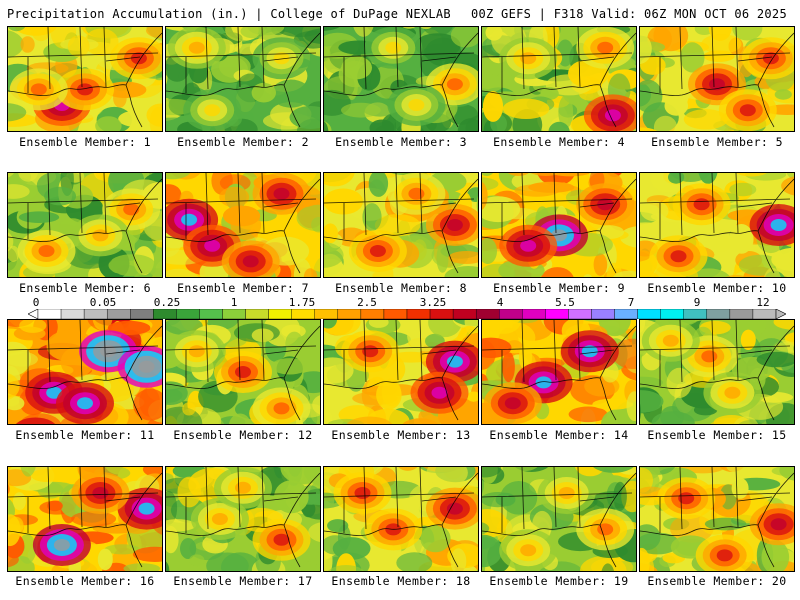 Image resolution: width=800 pixels, height=600 pixels. What do you see at coordinates (367, 302) in the screenshot?
I see `colorbar-label: 2.5` at bounding box center [367, 302].